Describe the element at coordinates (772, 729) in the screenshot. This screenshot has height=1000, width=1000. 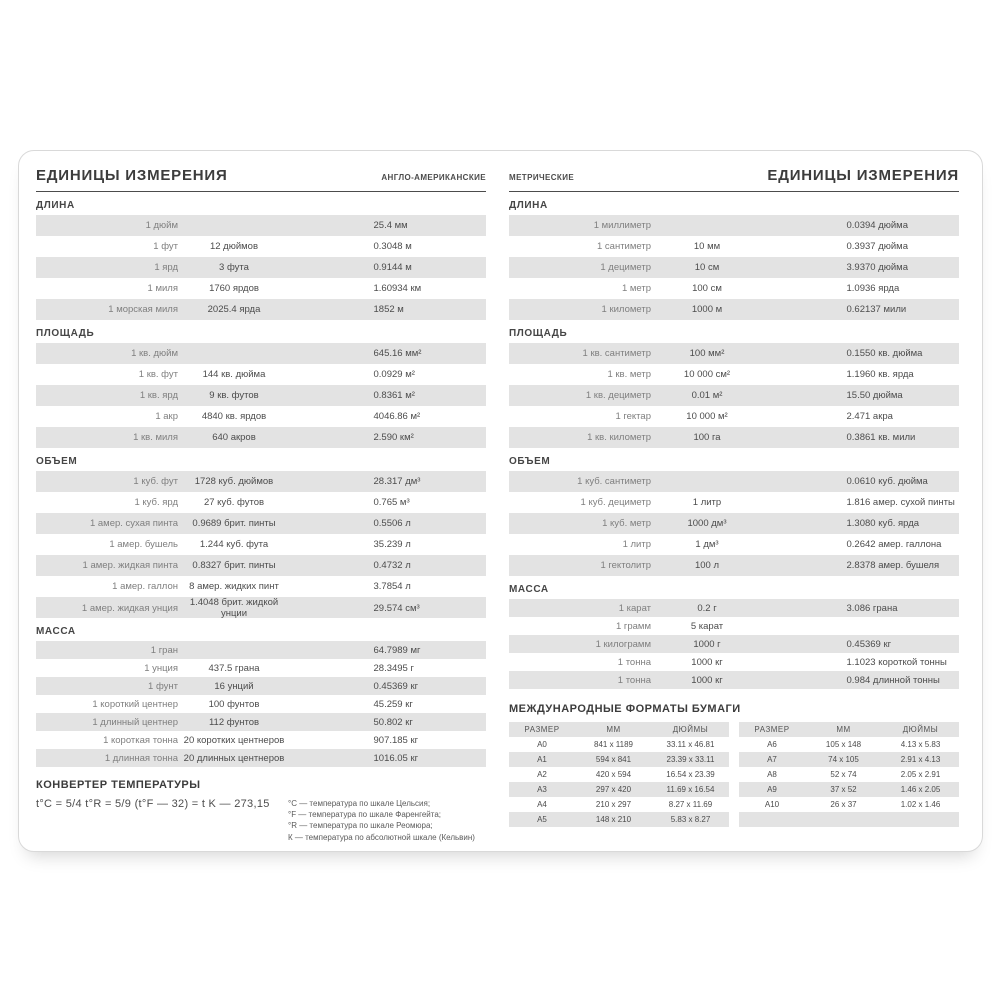
I see `paper-header-cell: РАЗМЕР` at that location.